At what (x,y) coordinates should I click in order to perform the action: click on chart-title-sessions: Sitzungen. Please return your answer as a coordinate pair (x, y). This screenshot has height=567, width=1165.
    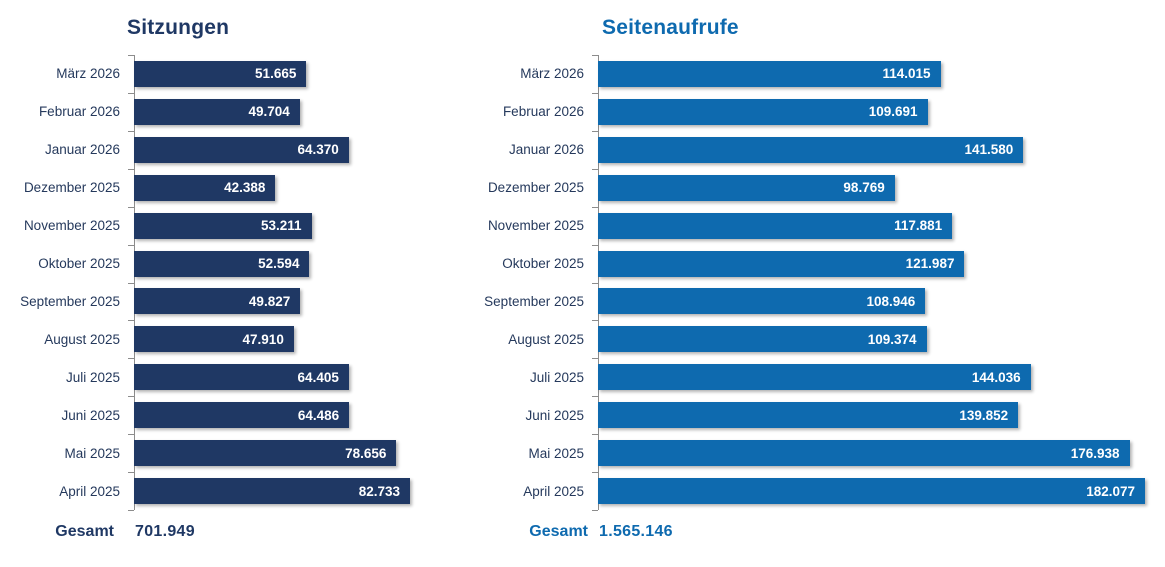
    Looking at the image, I should click on (178, 27).